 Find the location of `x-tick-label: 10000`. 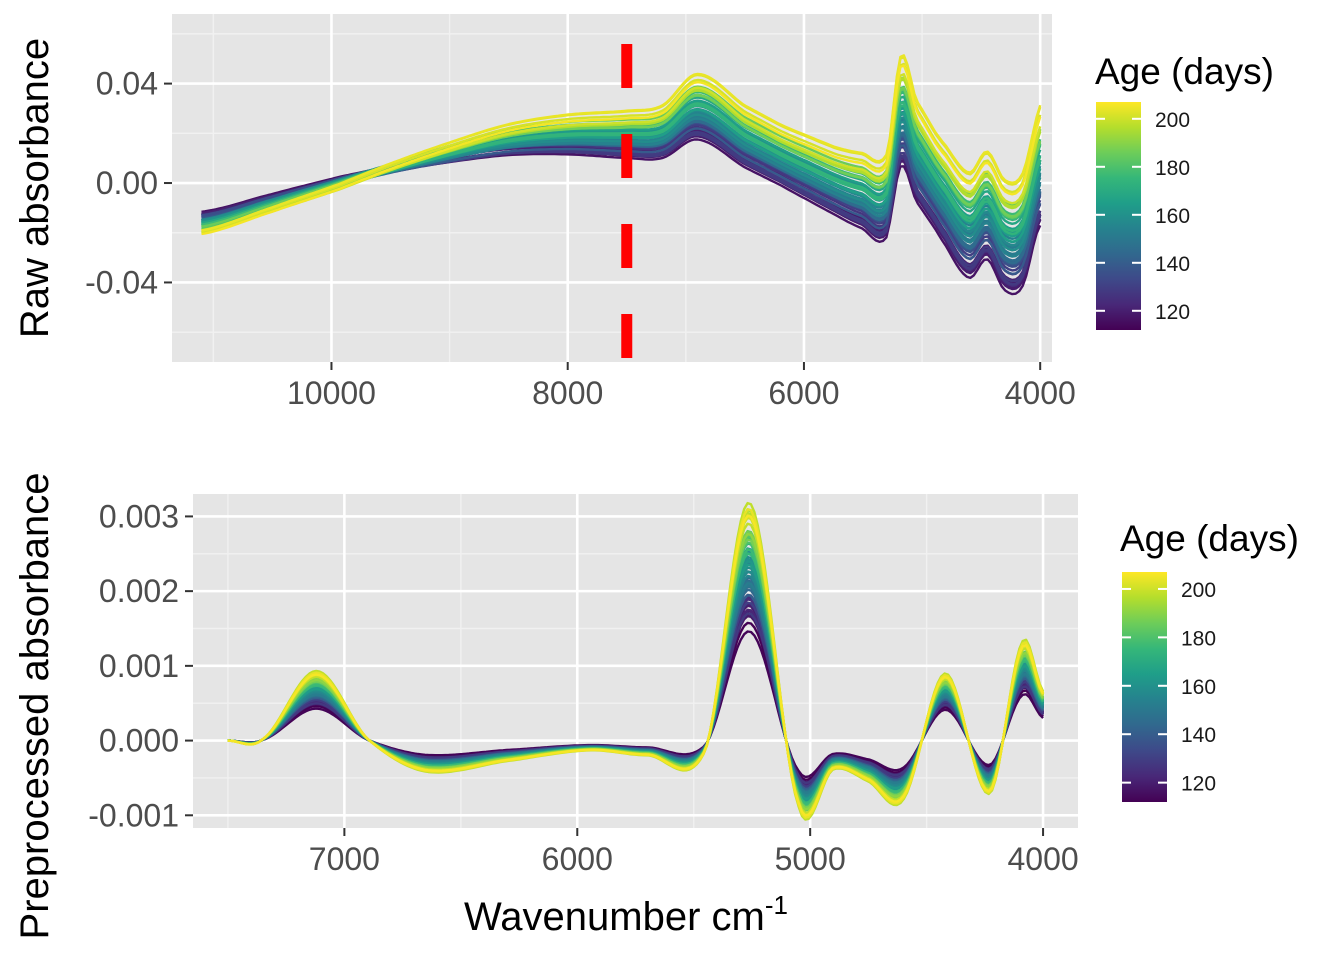

x-tick-label: 10000 is located at coordinates (331, 393).